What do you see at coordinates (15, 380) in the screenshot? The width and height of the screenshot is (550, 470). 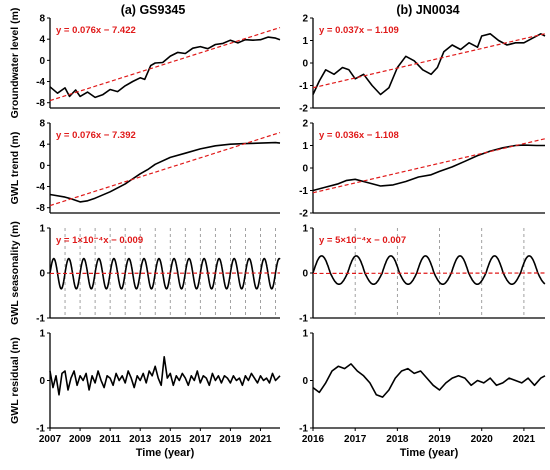 I see `y-axis-label: GWL residual (m)` at bounding box center [15, 380].